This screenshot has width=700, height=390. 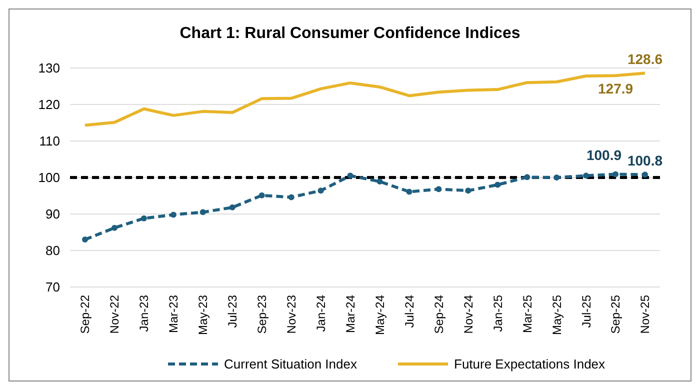 I want to click on x-tick-label: Jan-24, so click(x=321, y=313).